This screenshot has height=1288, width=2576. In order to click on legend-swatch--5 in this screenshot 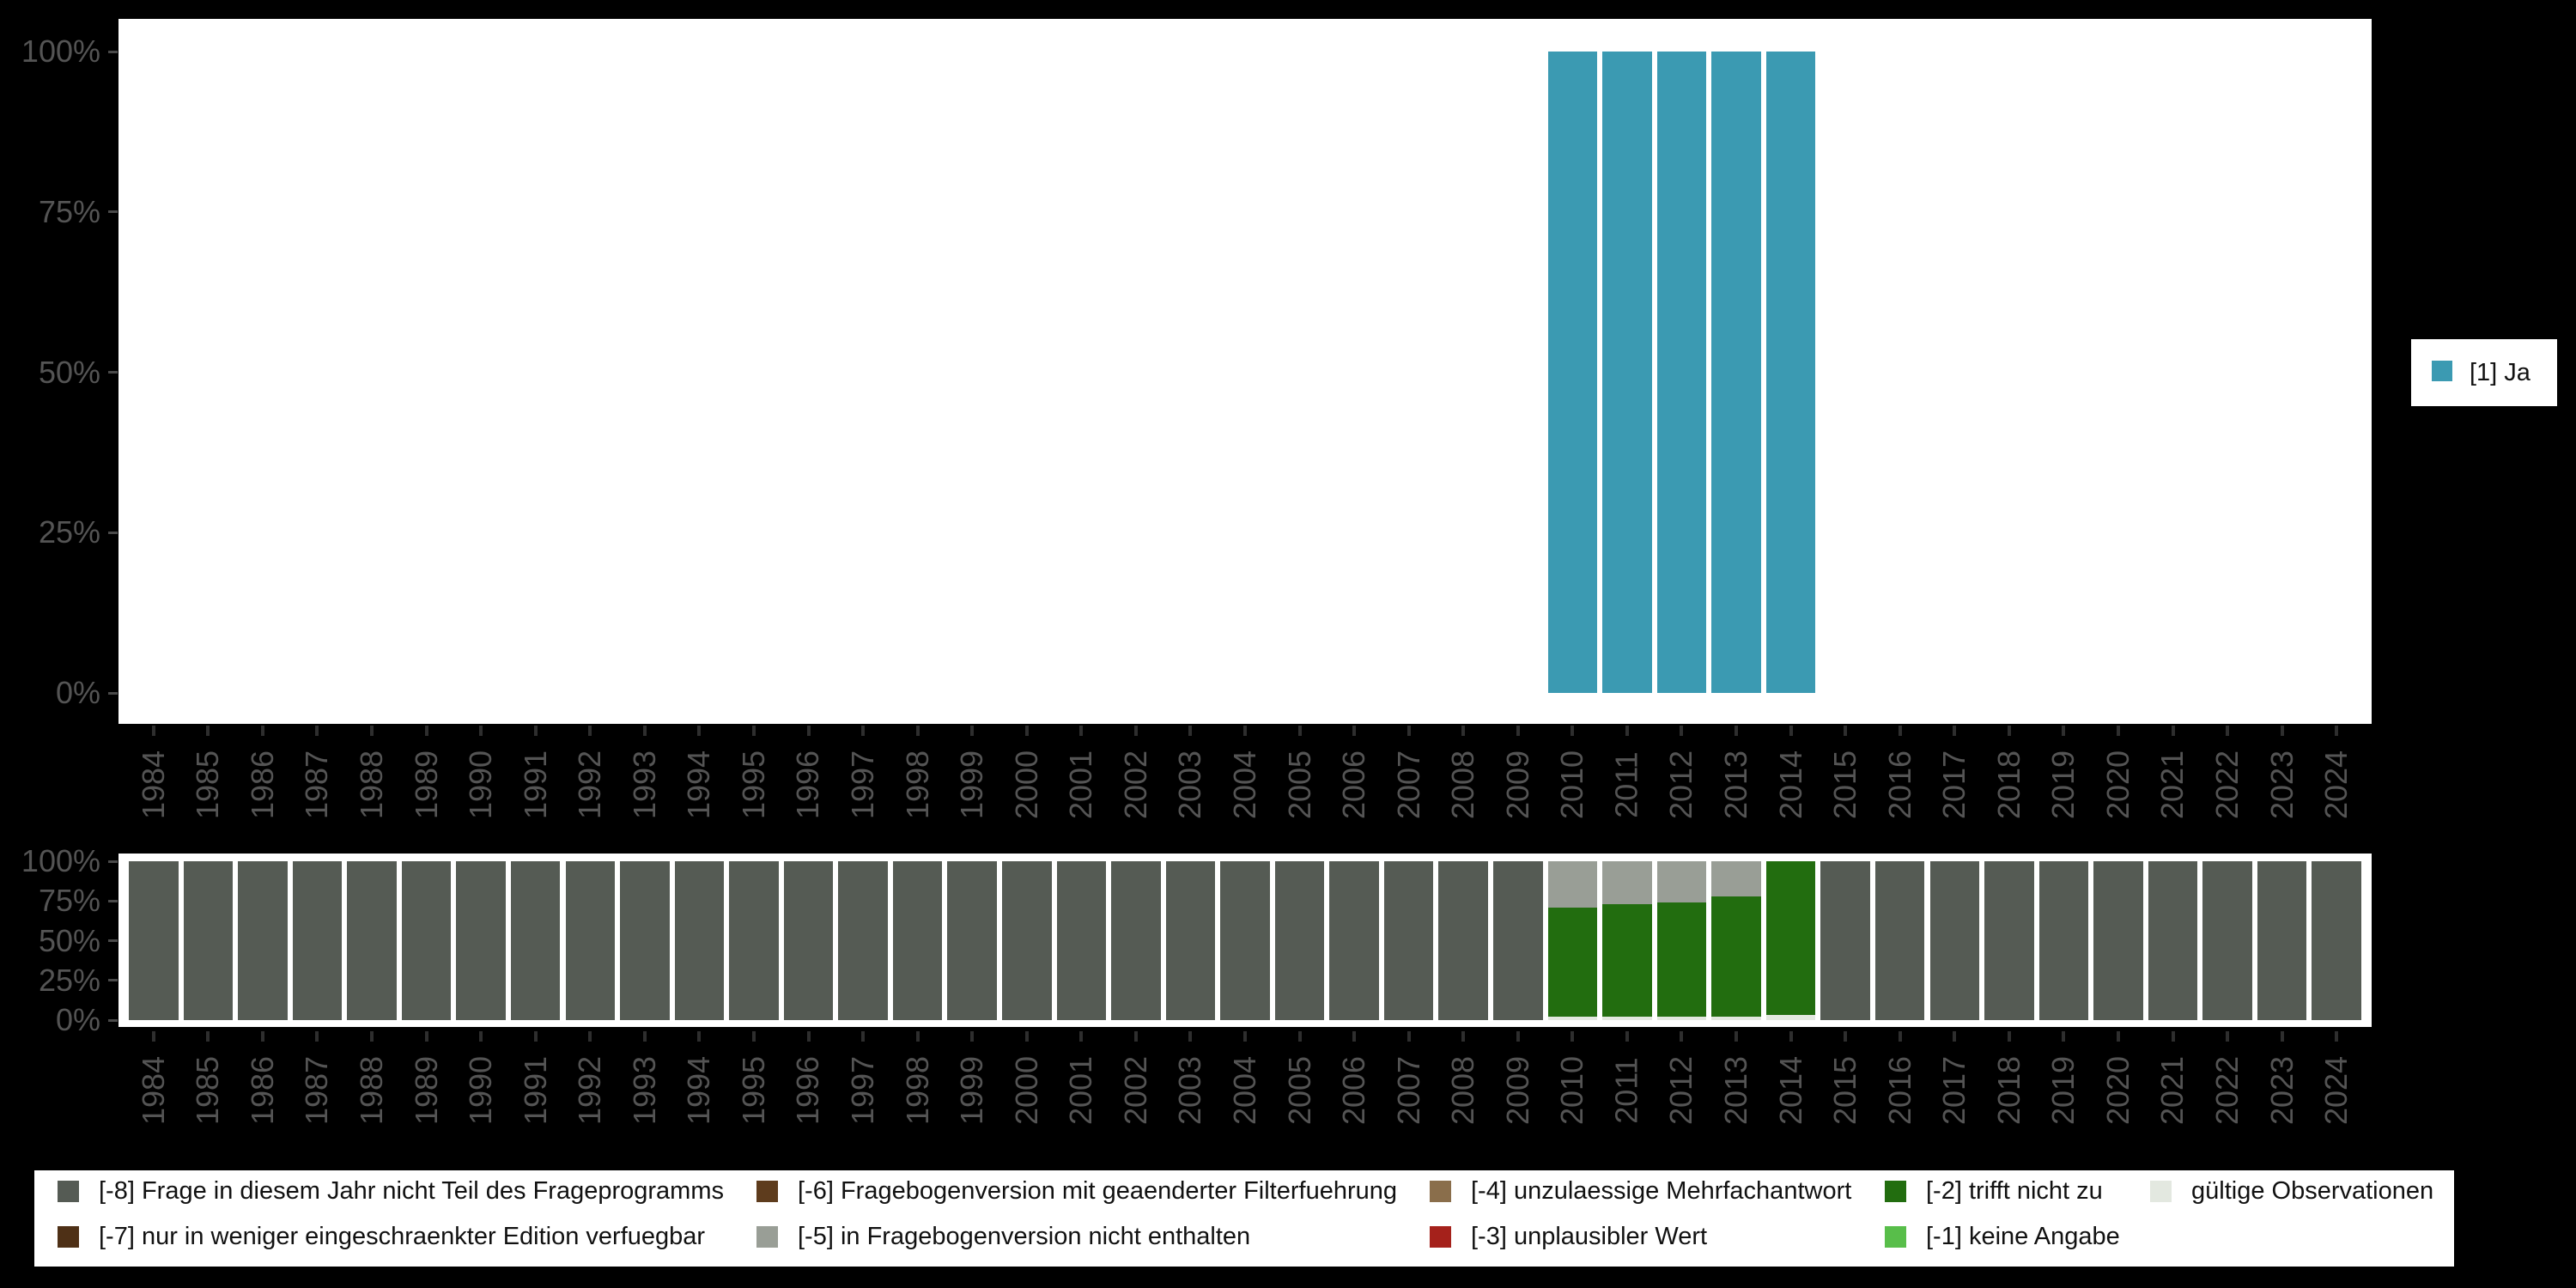, I will do `click(767, 1237)`.